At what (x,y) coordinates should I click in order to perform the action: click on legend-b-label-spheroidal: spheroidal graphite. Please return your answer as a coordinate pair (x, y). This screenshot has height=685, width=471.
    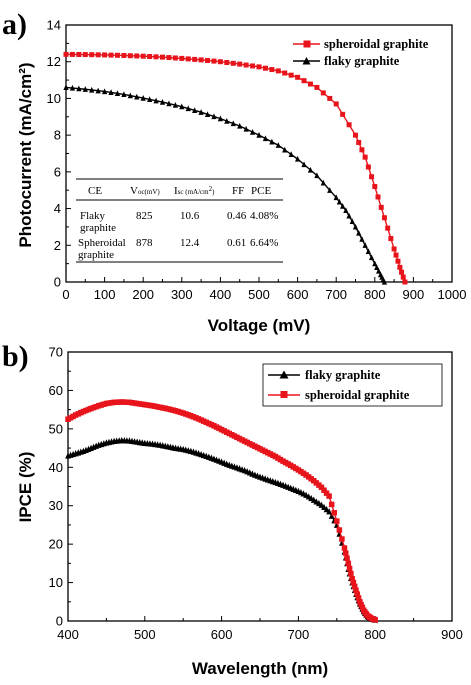
    Looking at the image, I should click on (357, 395).